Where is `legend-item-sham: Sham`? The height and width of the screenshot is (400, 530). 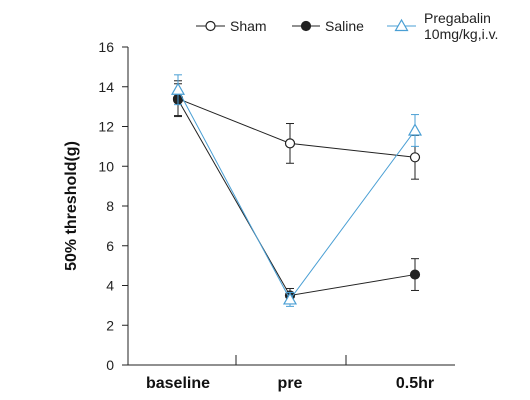 legend-item-sham: Sham is located at coordinates (231, 26).